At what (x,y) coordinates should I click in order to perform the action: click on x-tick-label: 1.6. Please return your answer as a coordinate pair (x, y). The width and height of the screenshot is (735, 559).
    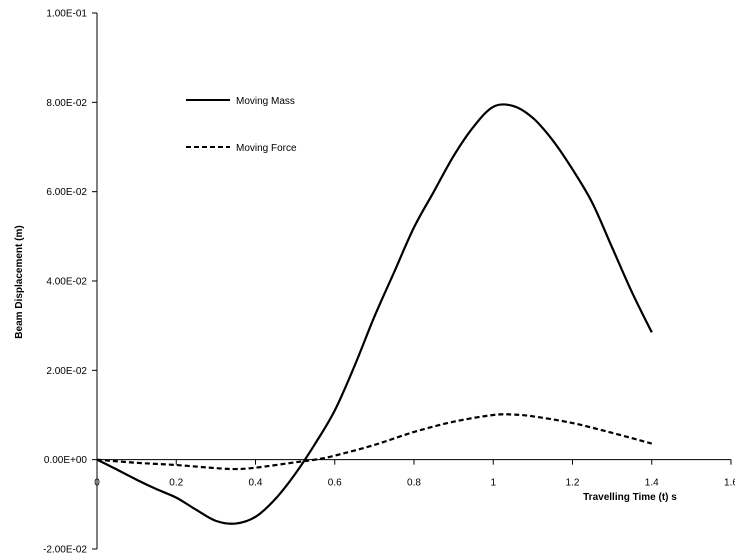
    Looking at the image, I should click on (729, 483).